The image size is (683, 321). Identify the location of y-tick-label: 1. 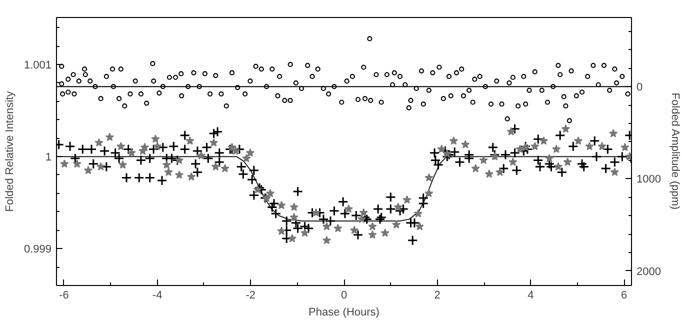
(48, 158).